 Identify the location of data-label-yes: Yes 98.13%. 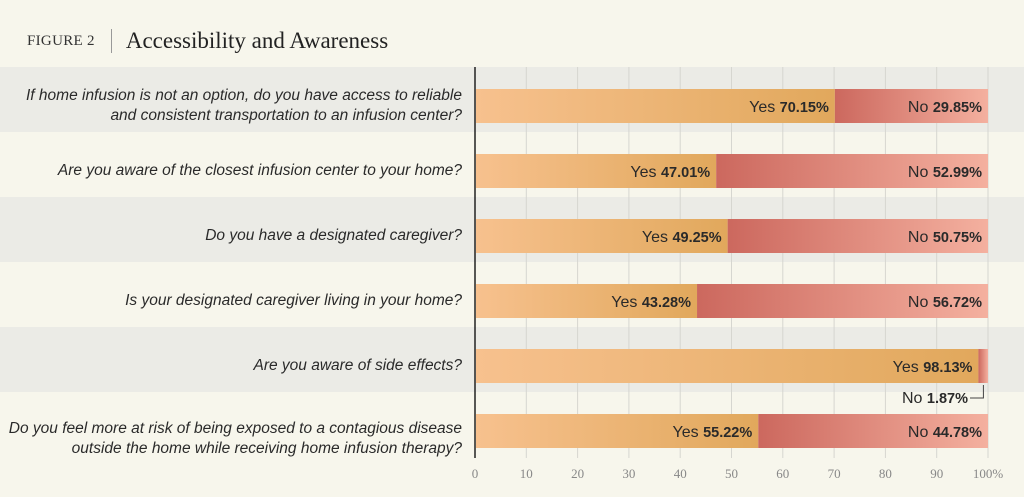
(933, 367).